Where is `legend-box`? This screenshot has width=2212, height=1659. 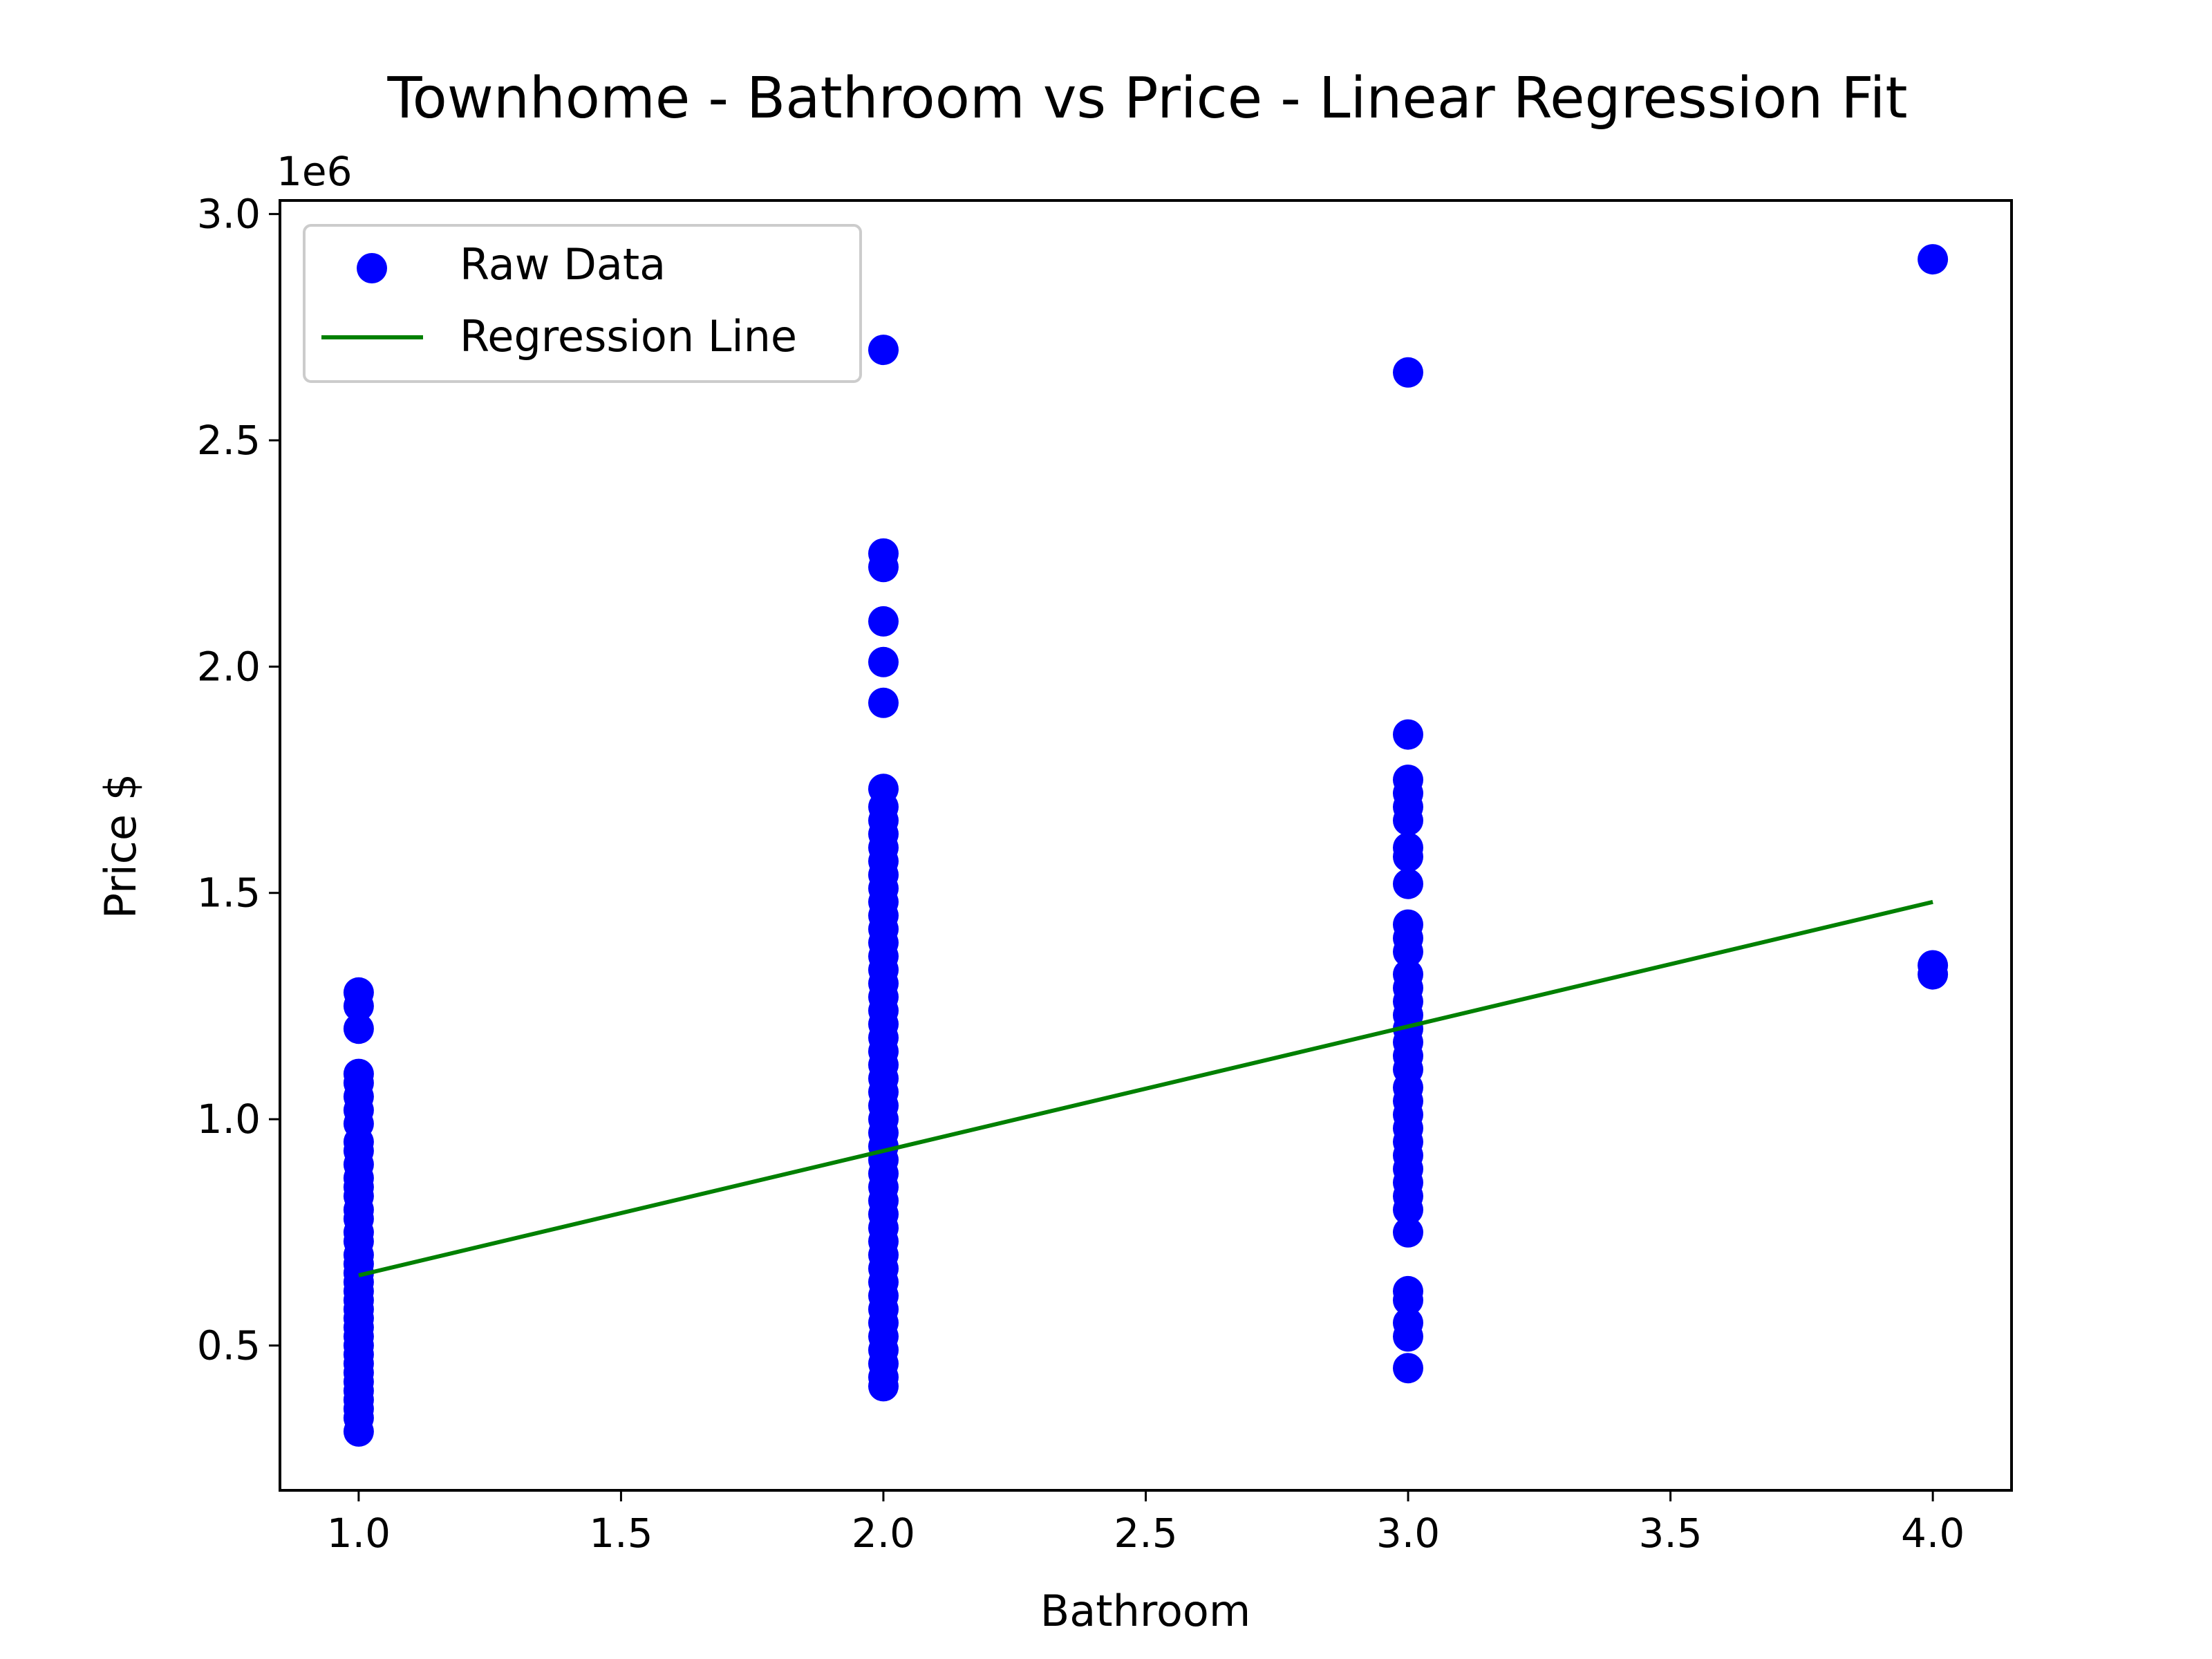
legend-box is located at coordinates (582, 303).